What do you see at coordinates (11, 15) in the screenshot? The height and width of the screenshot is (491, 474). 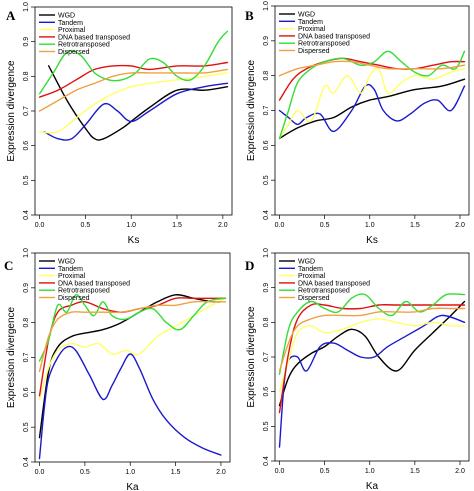 I see `panel-letter: A` at bounding box center [11, 15].